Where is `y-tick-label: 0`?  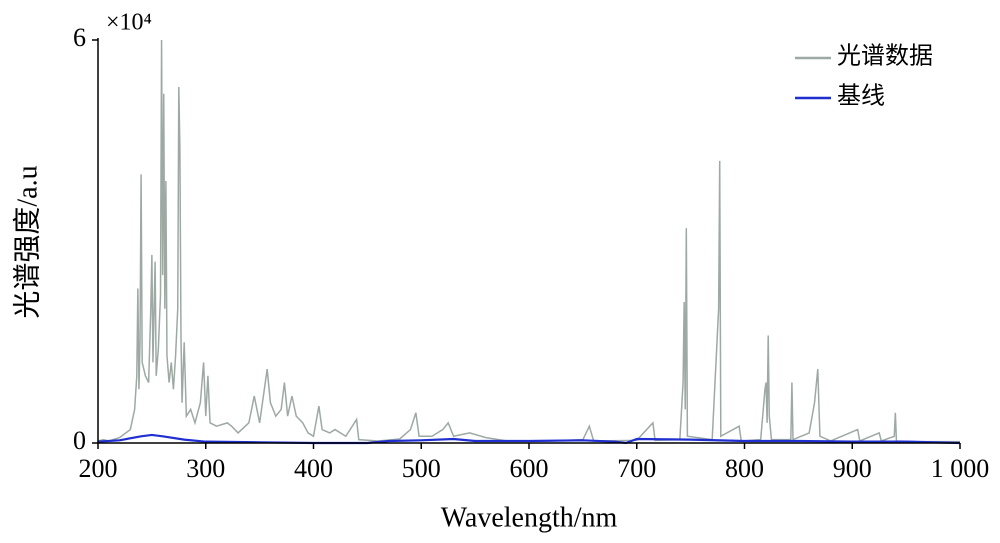 y-tick-label: 0 is located at coordinates (79, 440).